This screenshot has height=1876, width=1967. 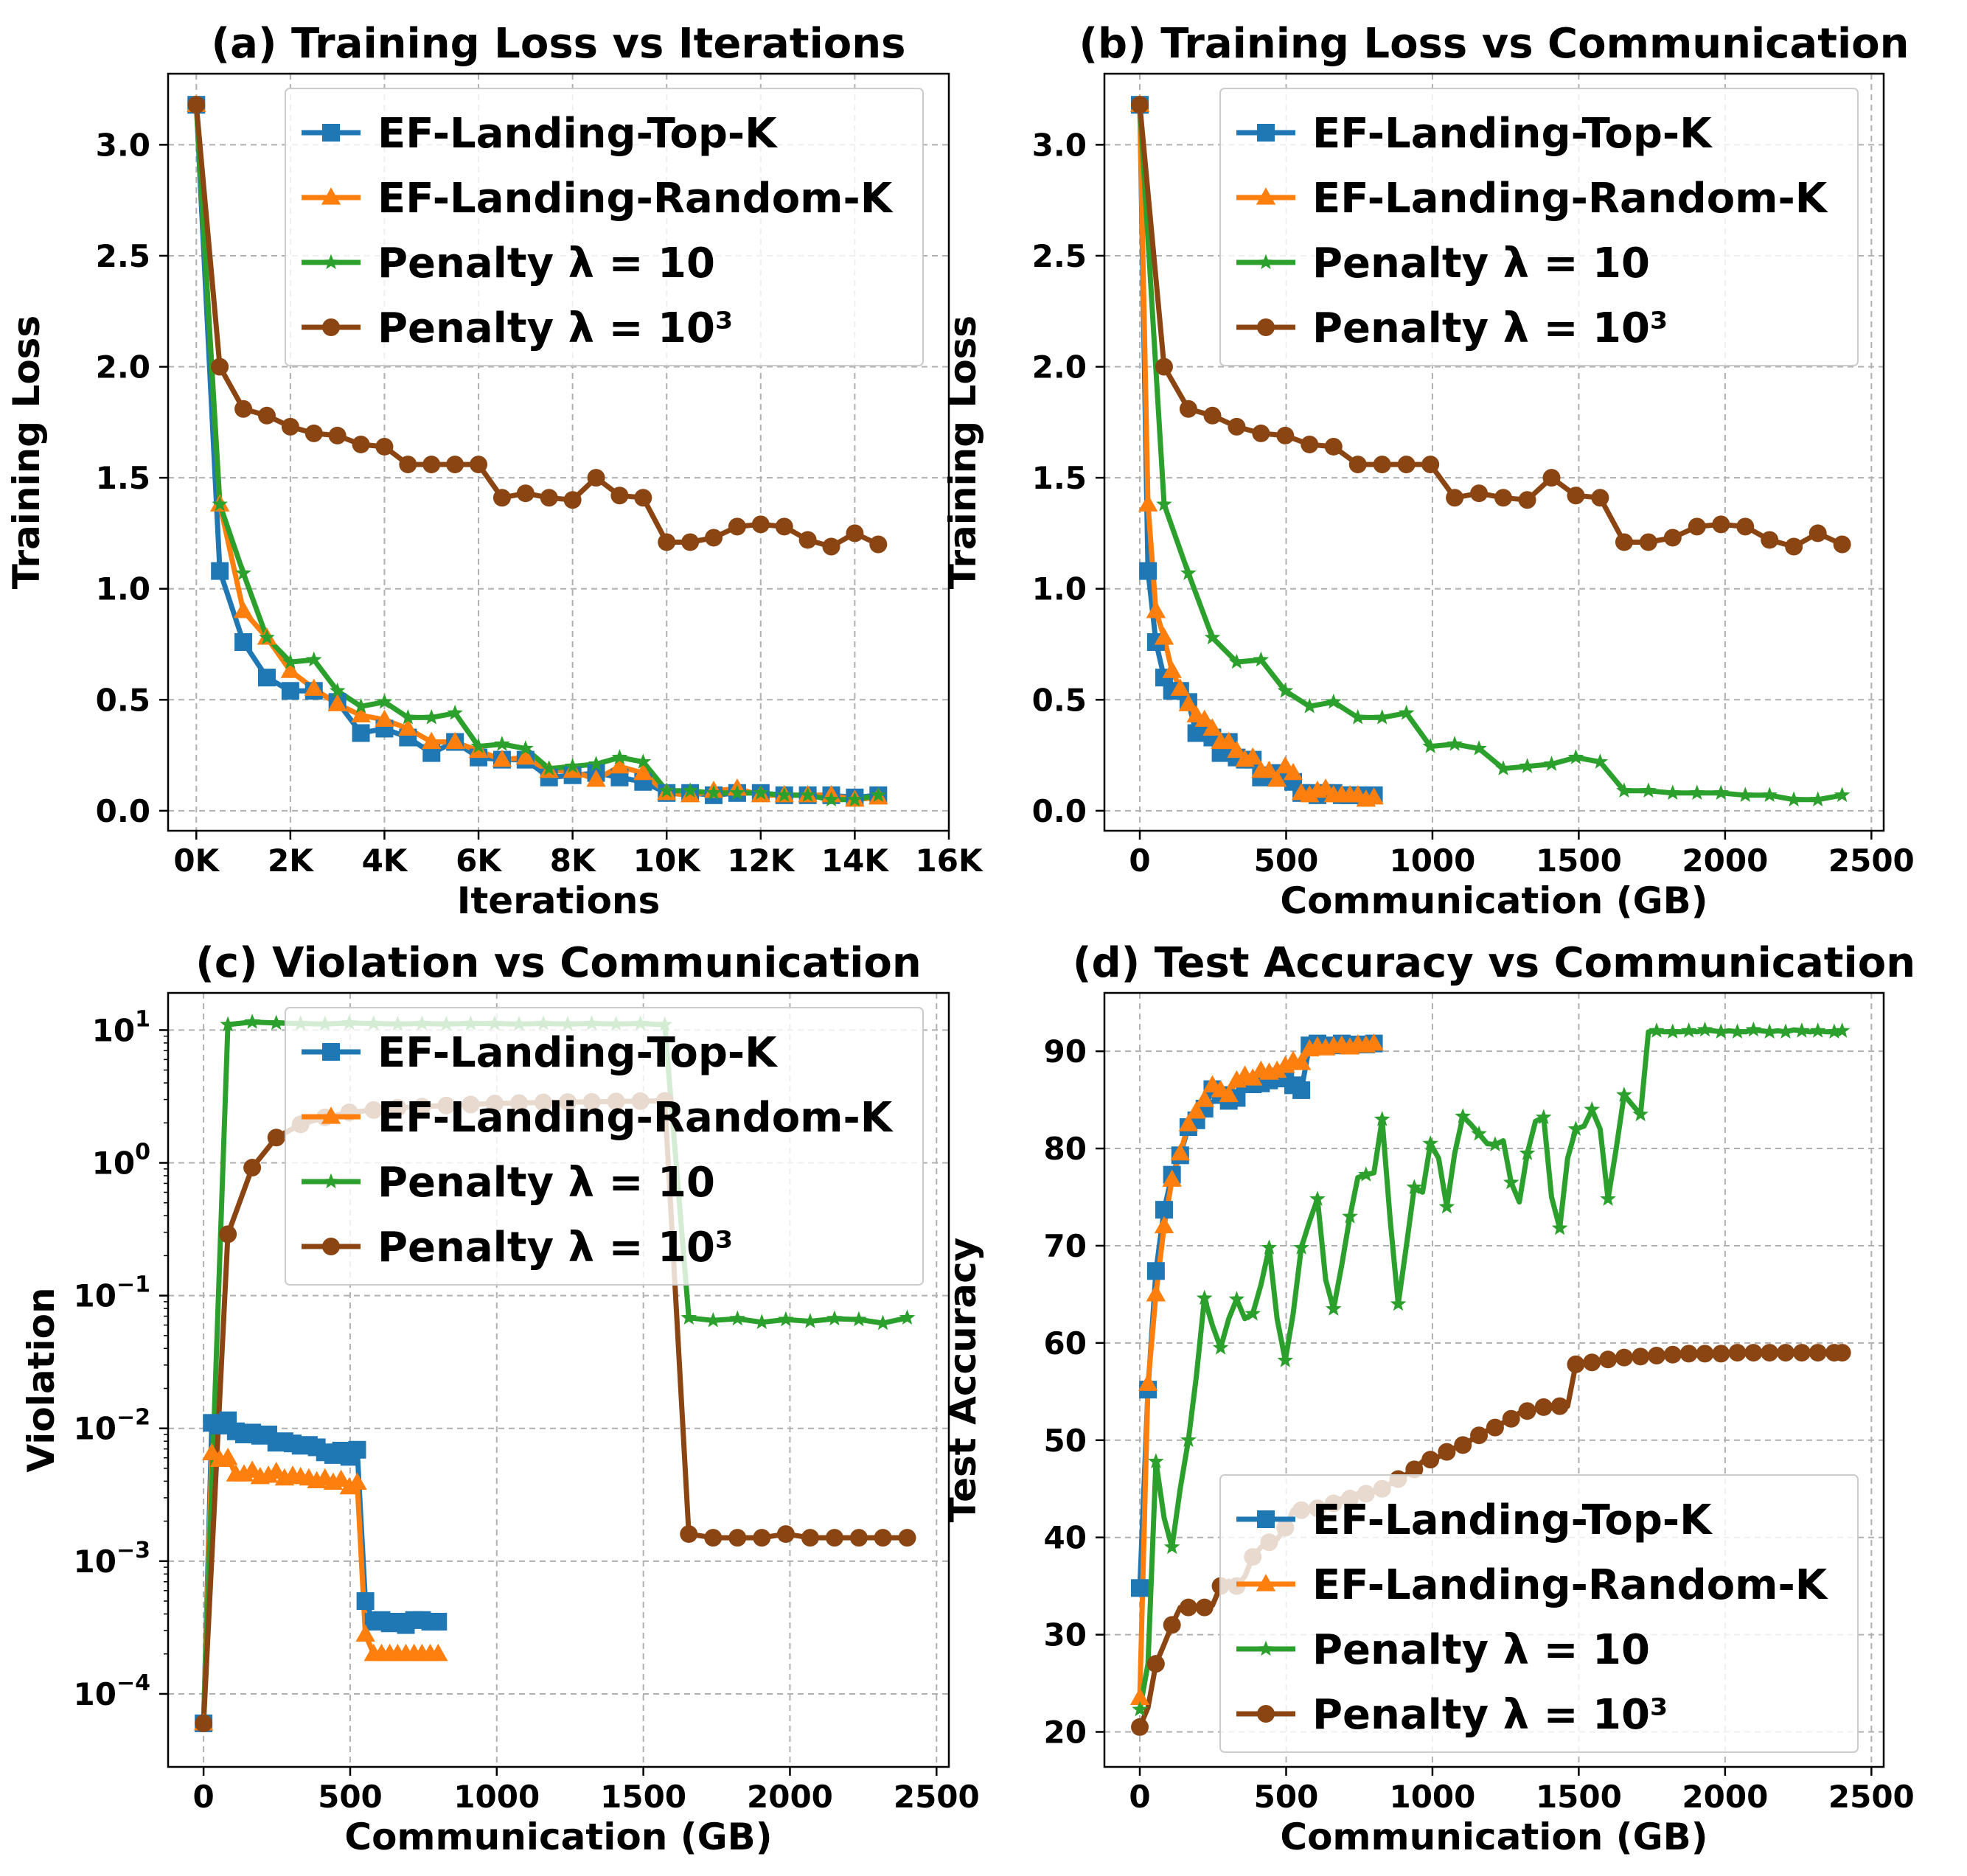 What do you see at coordinates (1725, 861) in the screenshot?
I see `x-tick-label: 2000` at bounding box center [1725, 861].